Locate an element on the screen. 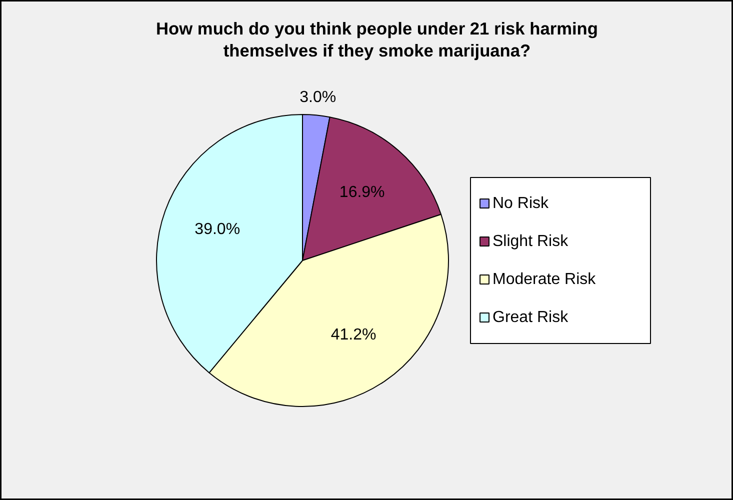 This screenshot has height=500, width=733. data-label: 16.9% is located at coordinates (362, 192).